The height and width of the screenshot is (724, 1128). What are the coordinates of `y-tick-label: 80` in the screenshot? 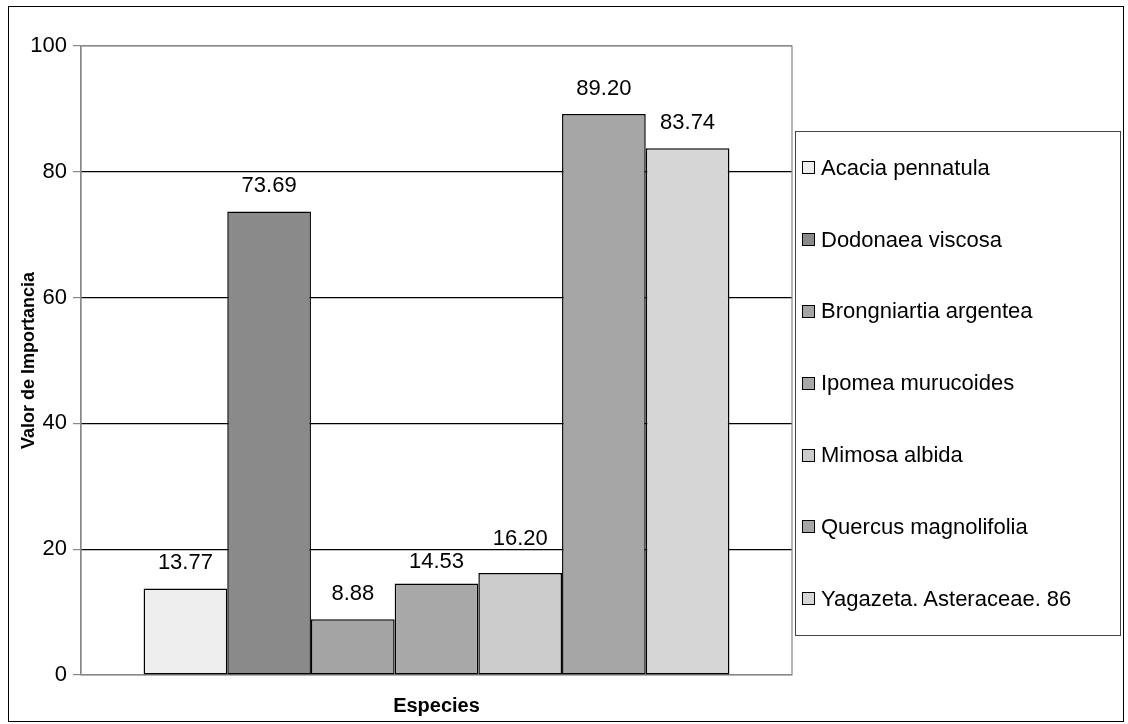 It's located at (54, 170).